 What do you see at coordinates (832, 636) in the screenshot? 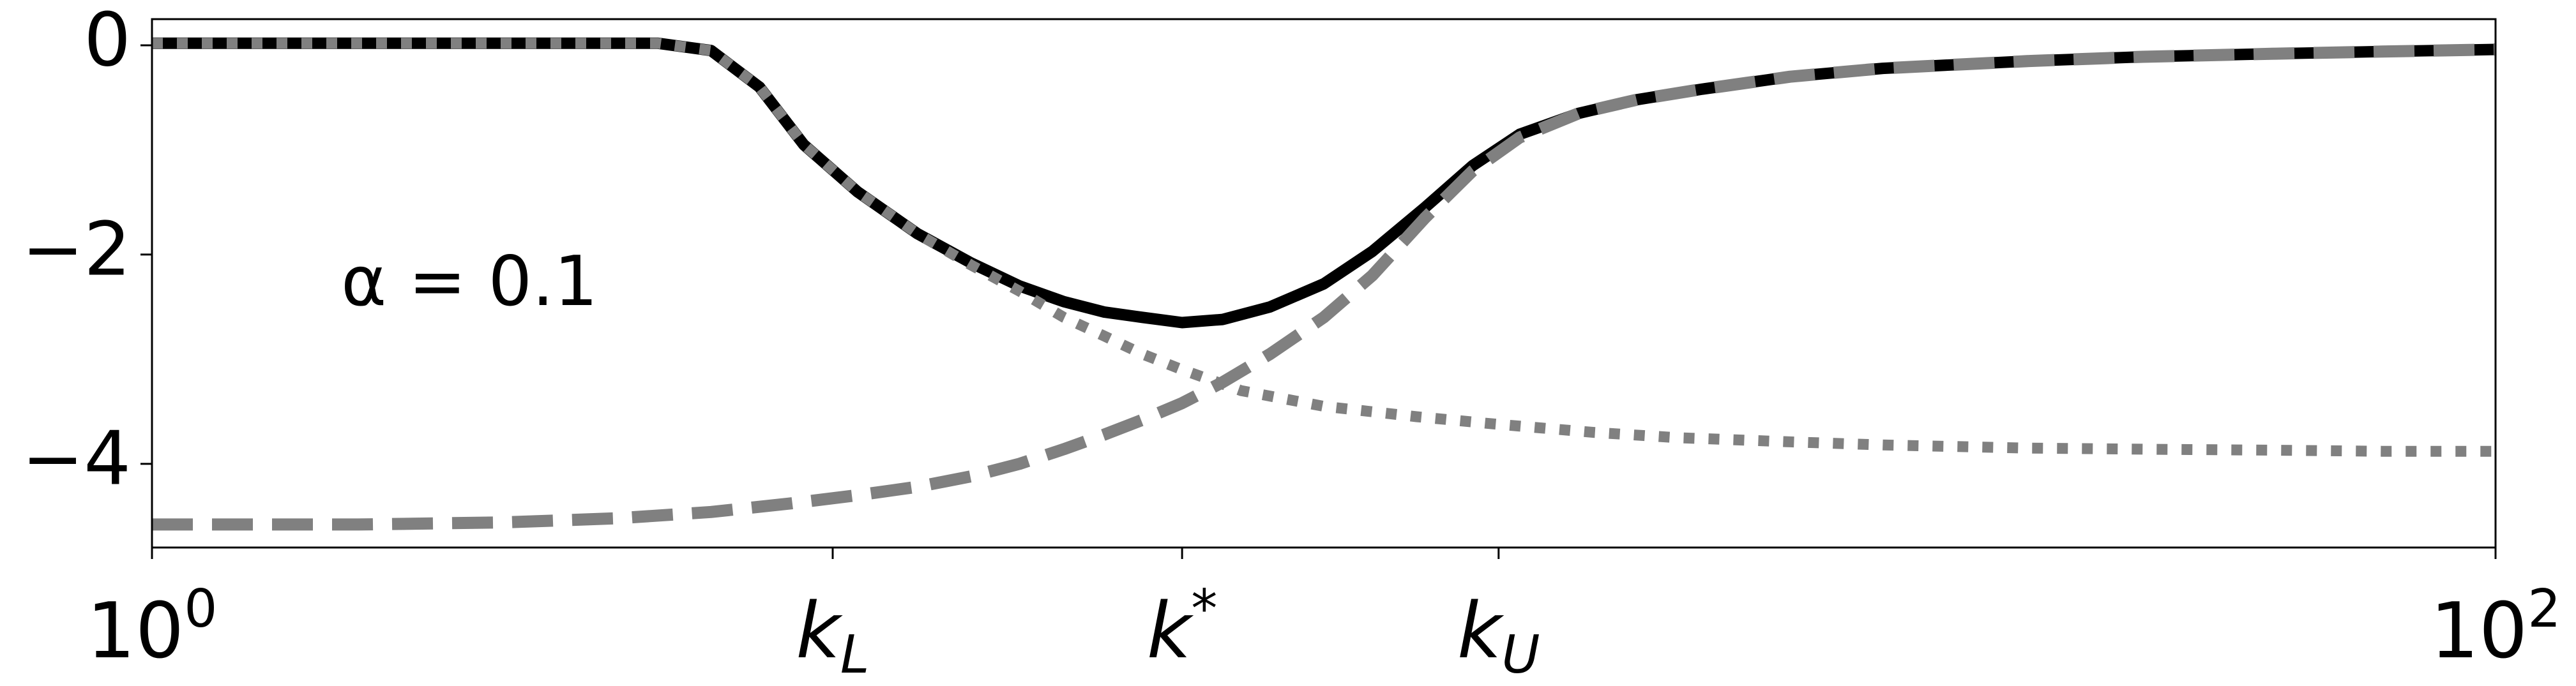
I see `x-tick-label: kL` at bounding box center [832, 636].